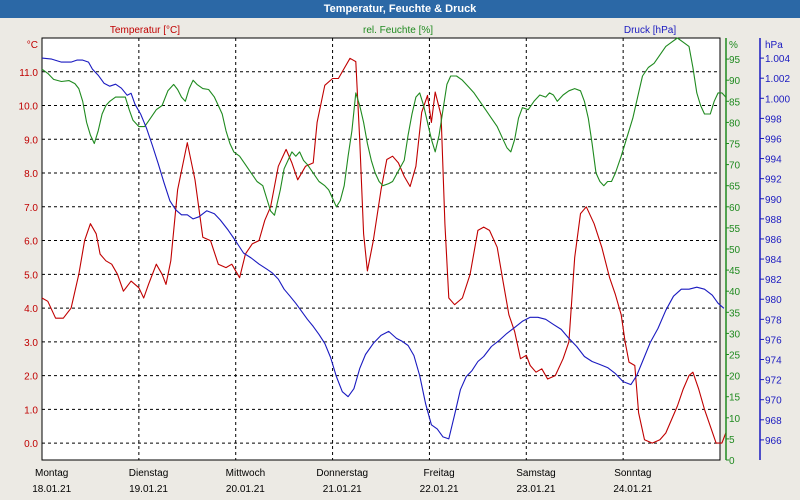 The height and width of the screenshot is (500, 800). Describe the element at coordinates (342, 473) in the screenshot. I see `x-day-label: Donnerstag` at that location.